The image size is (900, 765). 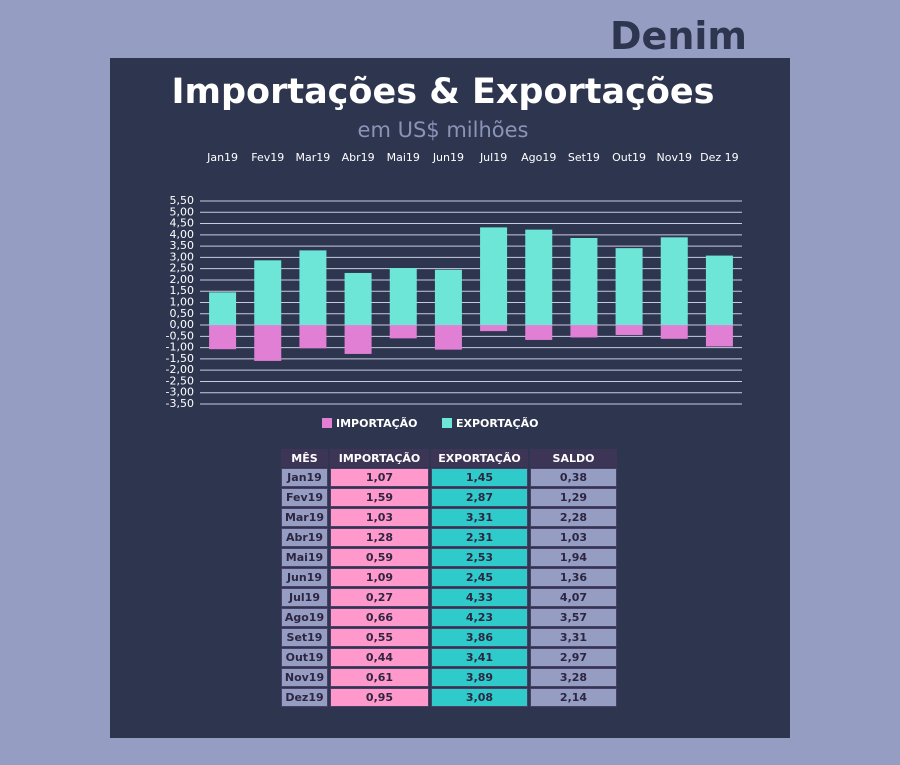 What do you see at coordinates (182, 268) in the screenshot?
I see `y-tick-label: 2,50` at bounding box center [182, 268].